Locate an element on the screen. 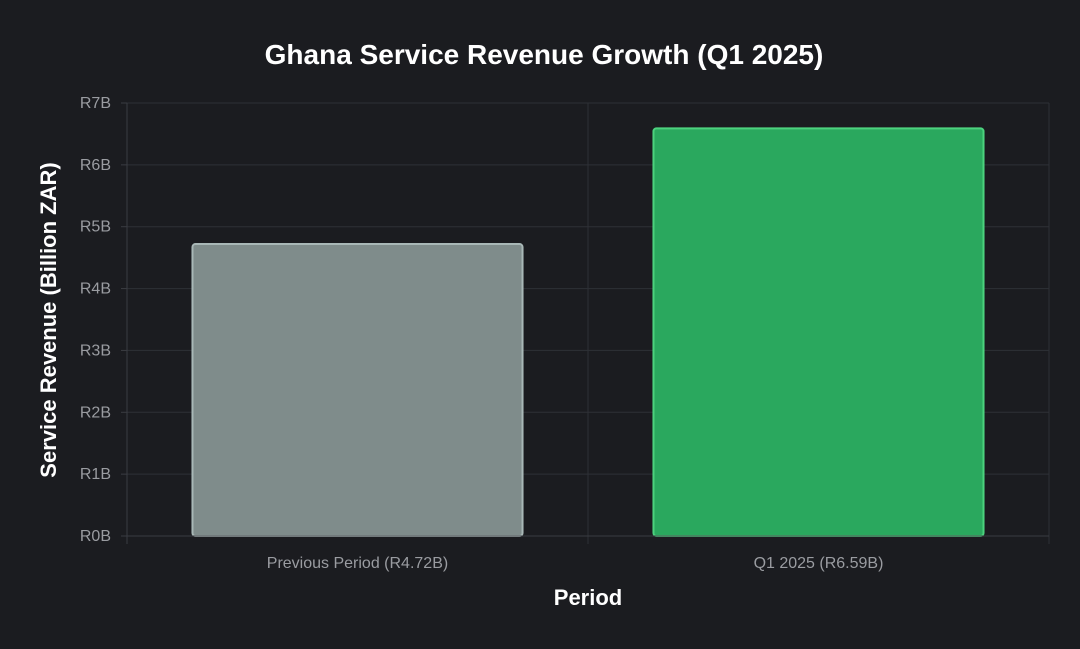 The height and width of the screenshot is (649, 1080). y-tick-label: R3B is located at coordinates (95, 350).